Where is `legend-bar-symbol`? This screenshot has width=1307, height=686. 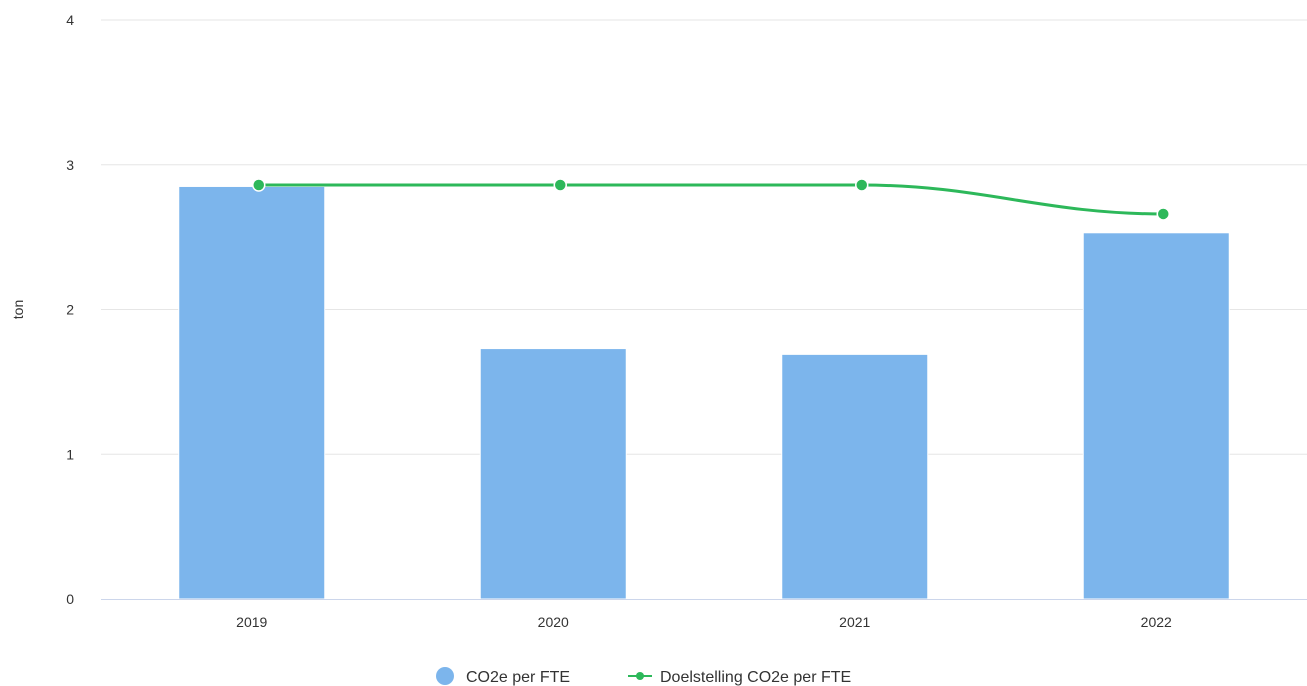 legend-bar-symbol is located at coordinates (445, 676).